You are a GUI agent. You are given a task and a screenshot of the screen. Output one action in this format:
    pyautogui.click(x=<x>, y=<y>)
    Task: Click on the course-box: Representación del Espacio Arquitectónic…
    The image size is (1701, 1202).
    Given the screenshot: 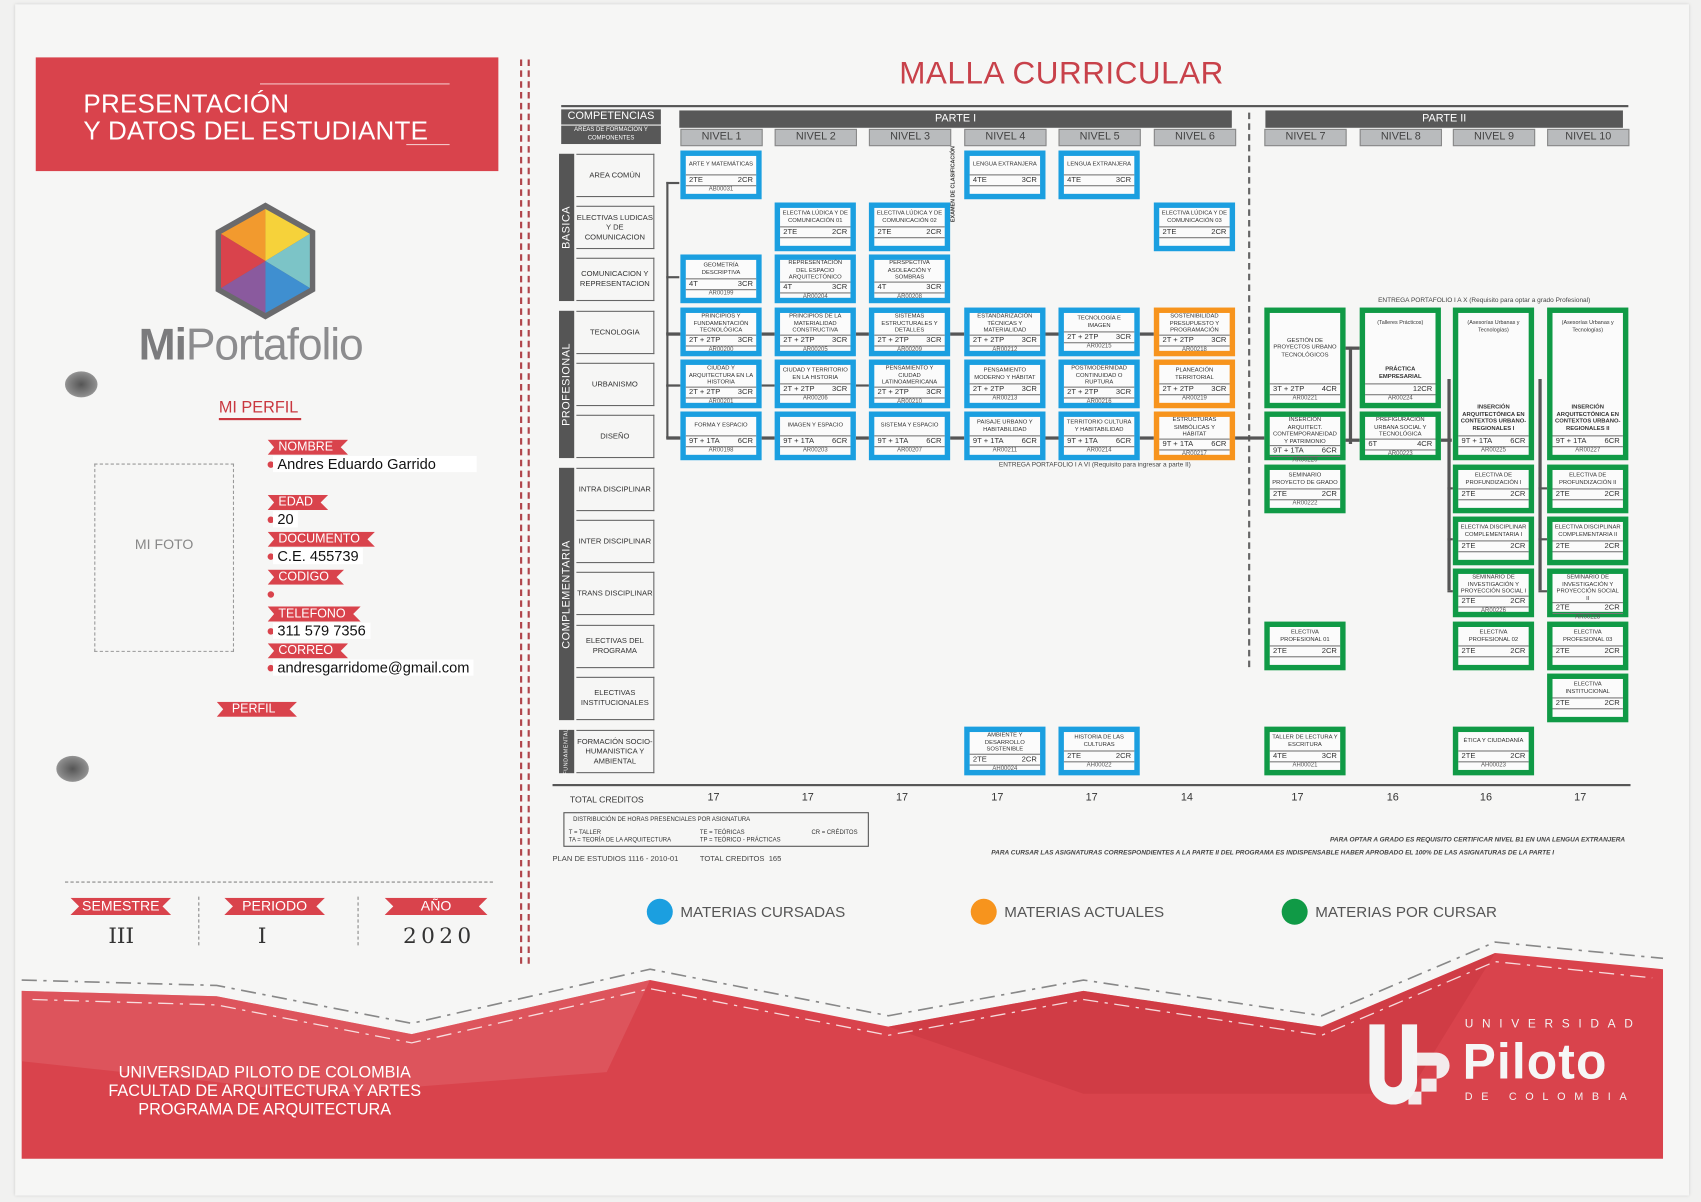 What is the action you would take?
    pyautogui.click(x=815, y=279)
    